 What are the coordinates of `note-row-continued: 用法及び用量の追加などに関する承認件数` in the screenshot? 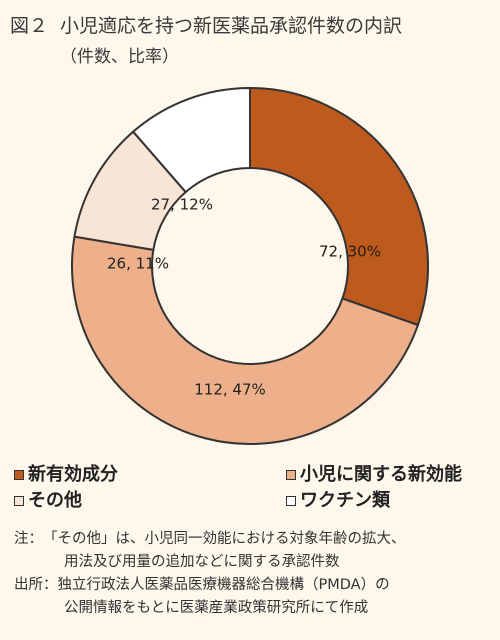 It's located at (254, 562).